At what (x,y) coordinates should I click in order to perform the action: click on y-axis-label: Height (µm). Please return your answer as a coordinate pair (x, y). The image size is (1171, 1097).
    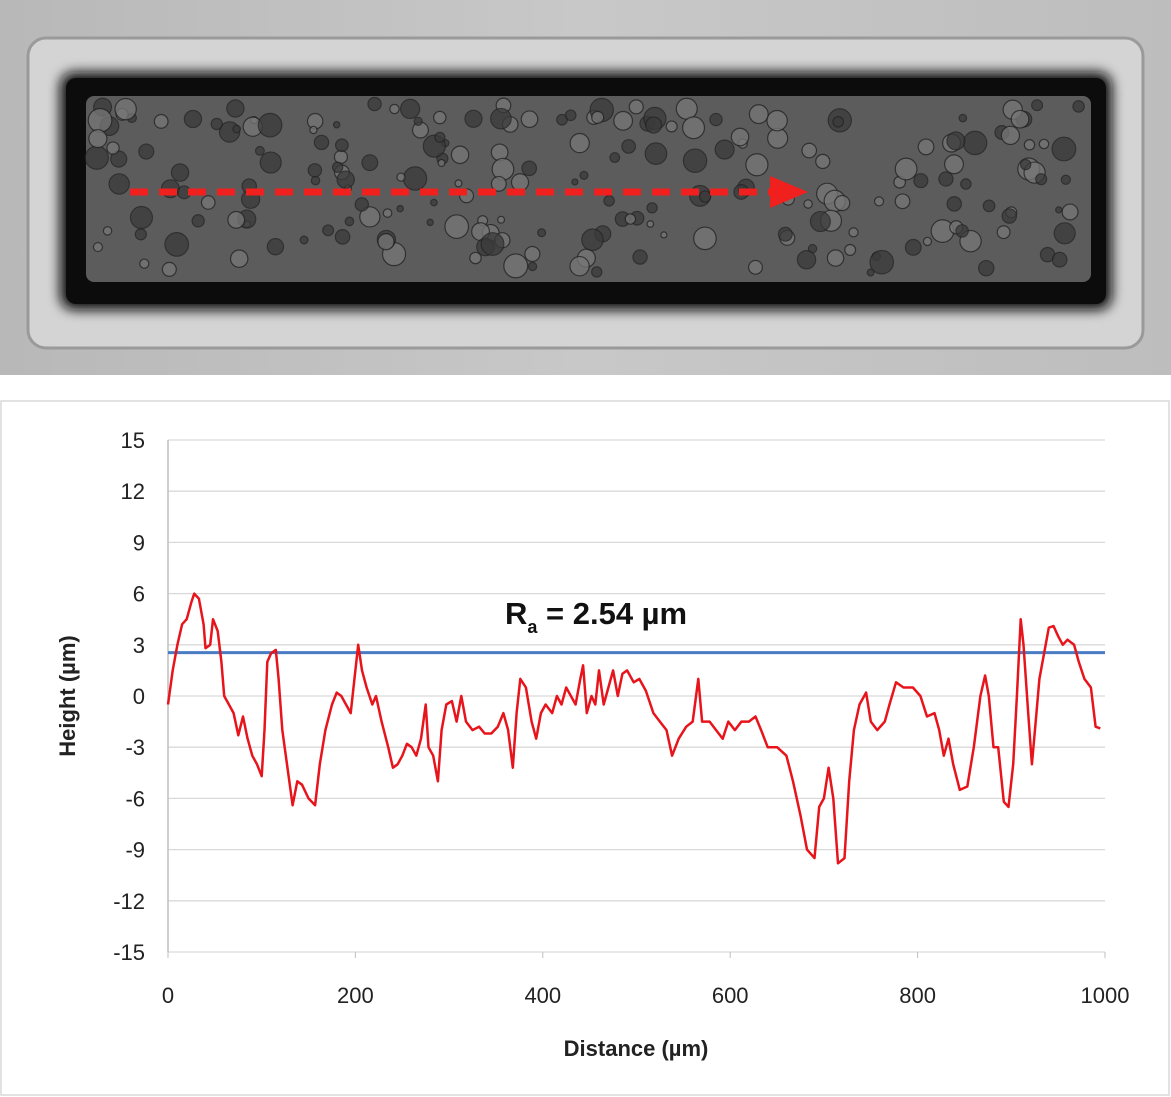
    Looking at the image, I should click on (67, 695).